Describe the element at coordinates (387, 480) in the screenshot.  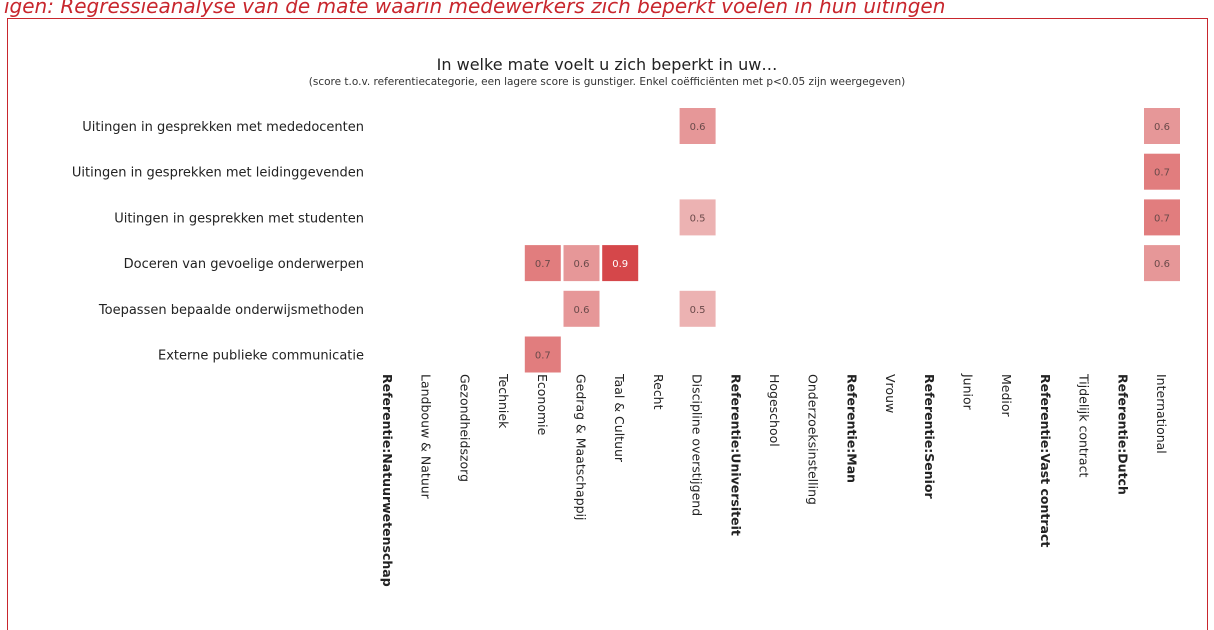
I see `column-label-reference: Referentie:Natuurwetenschap` at that location.